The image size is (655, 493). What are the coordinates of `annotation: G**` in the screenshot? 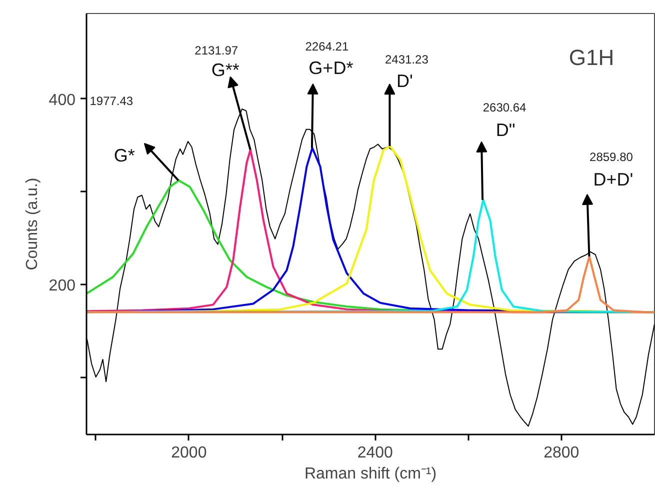 It's located at (225, 70).